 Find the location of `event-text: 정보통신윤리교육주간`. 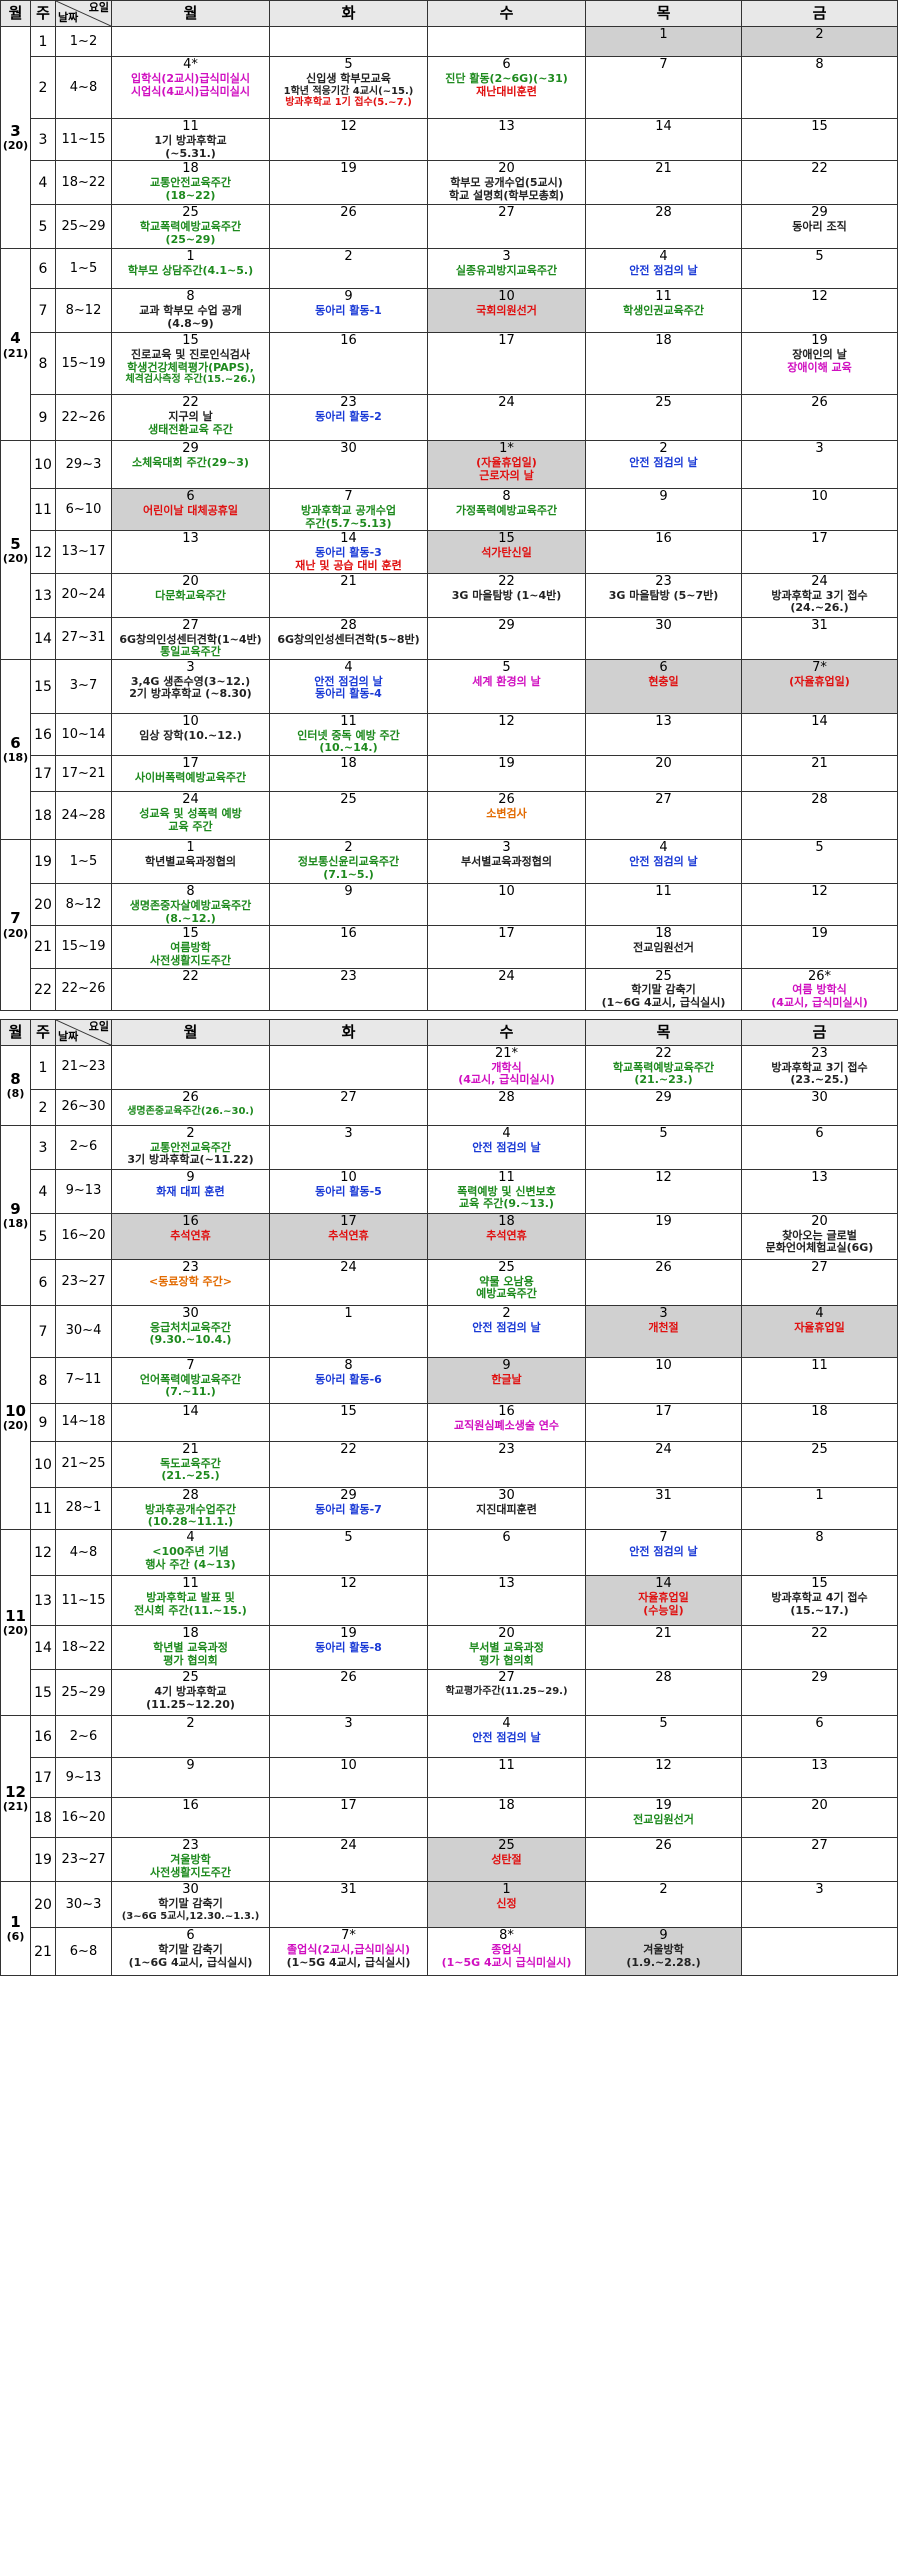

event-text: 정보통신윤리교육주간 is located at coordinates (348, 862).